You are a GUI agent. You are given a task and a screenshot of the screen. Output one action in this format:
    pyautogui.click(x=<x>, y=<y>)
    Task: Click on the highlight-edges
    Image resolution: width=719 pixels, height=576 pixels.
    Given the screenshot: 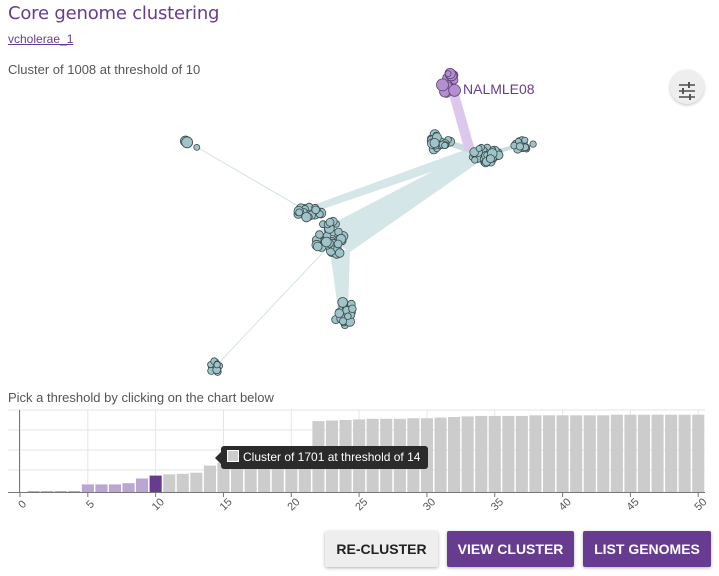 What is the action you would take?
    pyautogui.click(x=460, y=116)
    